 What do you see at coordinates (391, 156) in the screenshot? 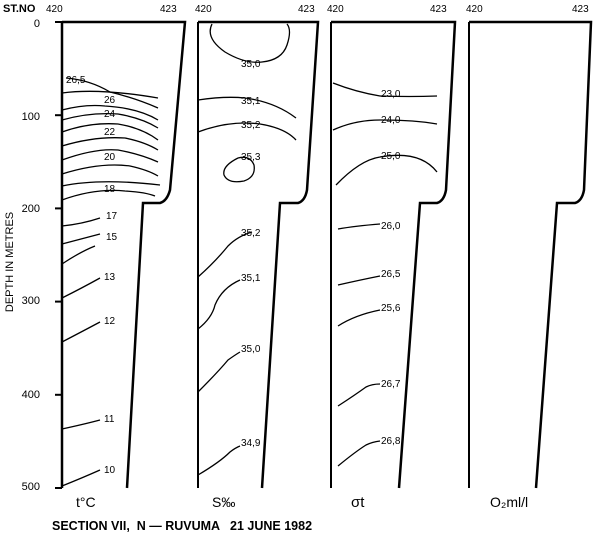
I see `label-25-0: 25,0` at bounding box center [391, 156].